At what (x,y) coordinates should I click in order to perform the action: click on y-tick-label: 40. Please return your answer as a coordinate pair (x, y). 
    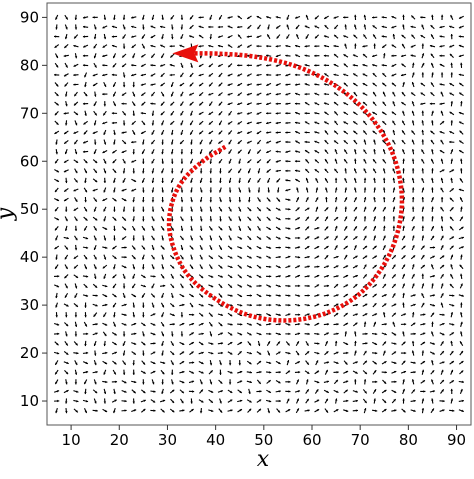
    Looking at the image, I should click on (29, 257).